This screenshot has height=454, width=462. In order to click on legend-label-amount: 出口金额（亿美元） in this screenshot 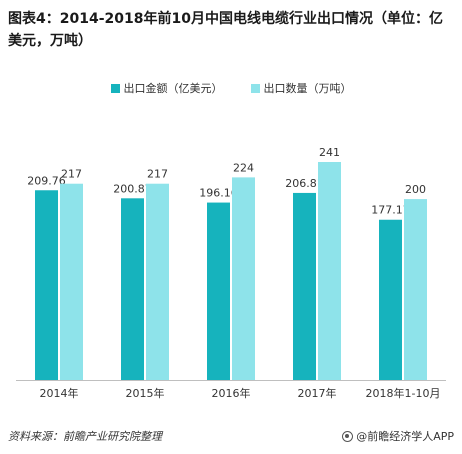, I will do `click(173, 88)`.